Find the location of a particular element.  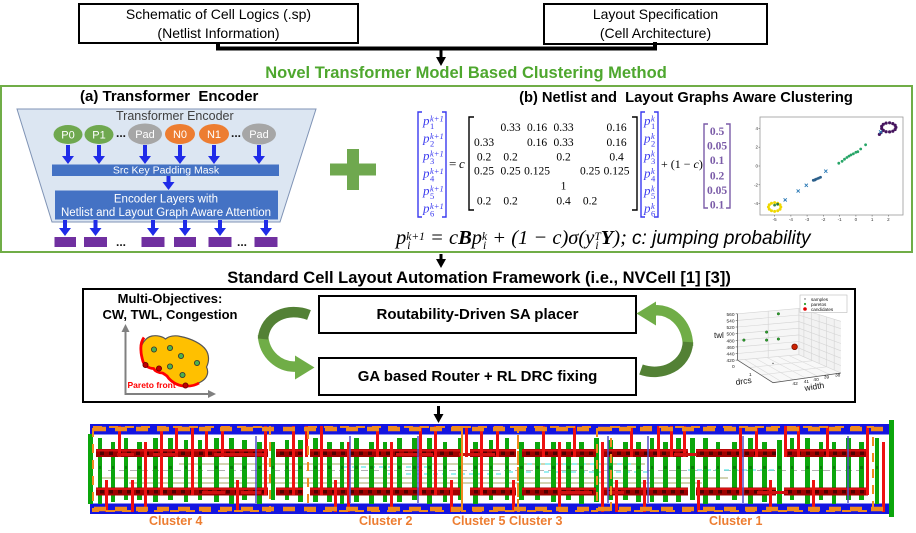

svg-text: -5 is located at coordinates (775, 219).